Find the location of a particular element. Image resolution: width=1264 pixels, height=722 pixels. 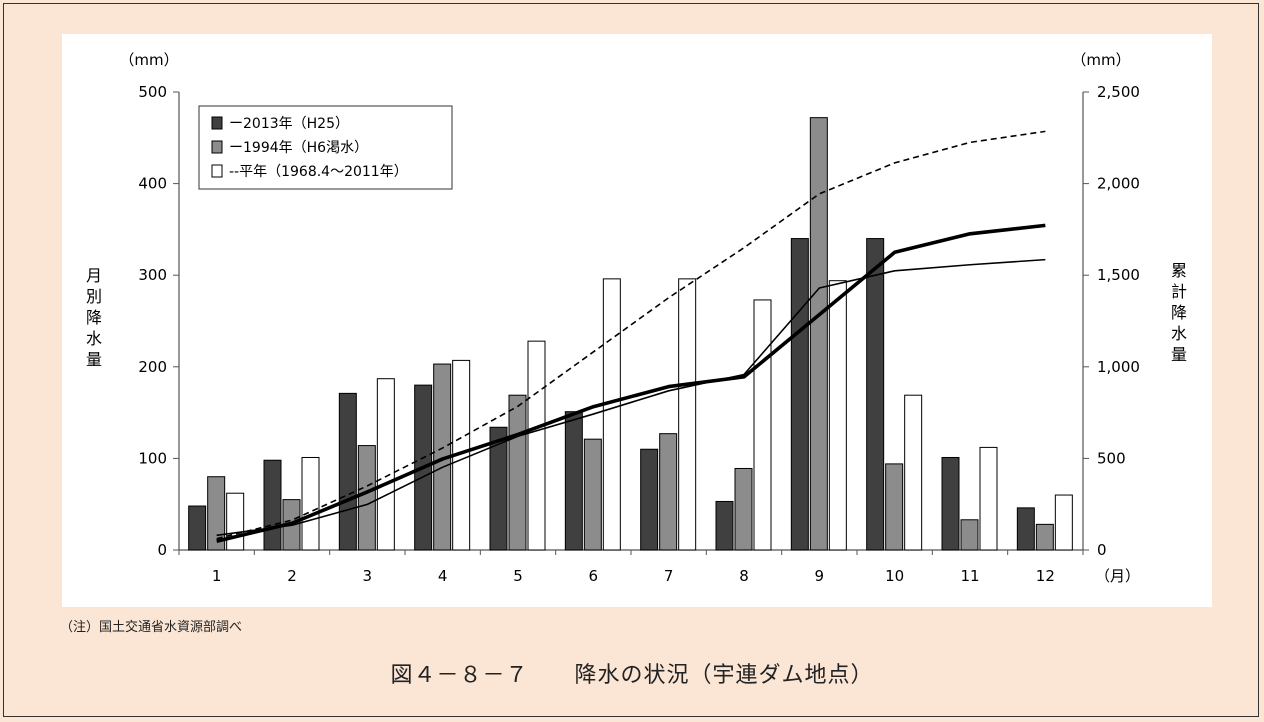

right-axis-tick-label: 1,500 is located at coordinates (1118, 275).